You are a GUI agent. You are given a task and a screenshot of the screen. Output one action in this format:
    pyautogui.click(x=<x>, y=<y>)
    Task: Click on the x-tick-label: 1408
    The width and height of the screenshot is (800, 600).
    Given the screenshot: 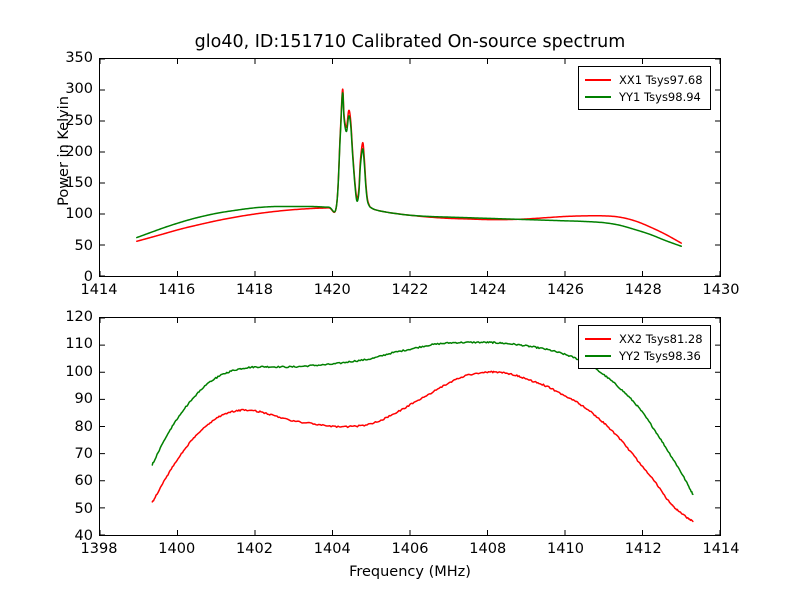 What is the action you would take?
    pyautogui.click(x=488, y=549)
    